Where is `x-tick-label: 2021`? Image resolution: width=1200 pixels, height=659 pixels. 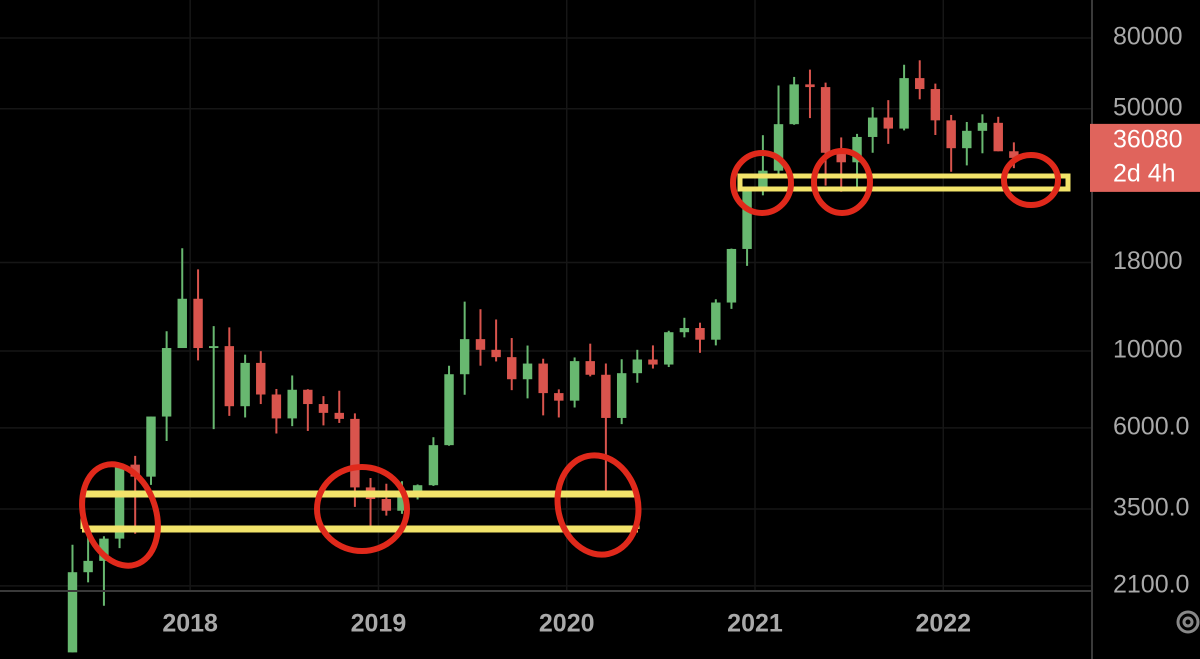 x-tick-label: 2021 is located at coordinates (755, 624).